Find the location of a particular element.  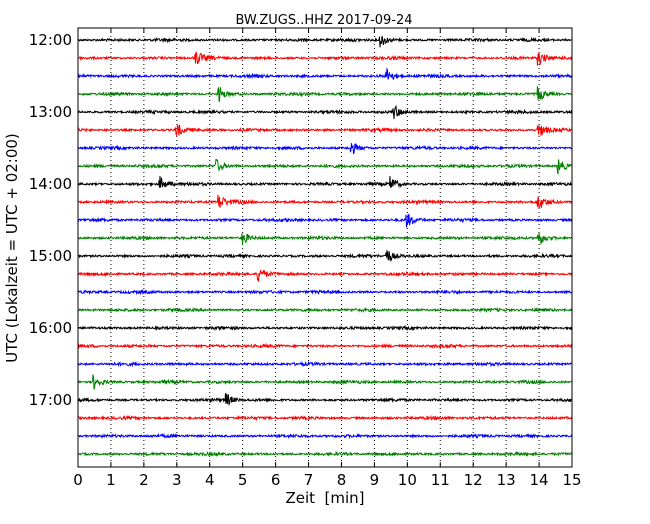

x-tick-label-2: 2 is located at coordinates (144, 480).